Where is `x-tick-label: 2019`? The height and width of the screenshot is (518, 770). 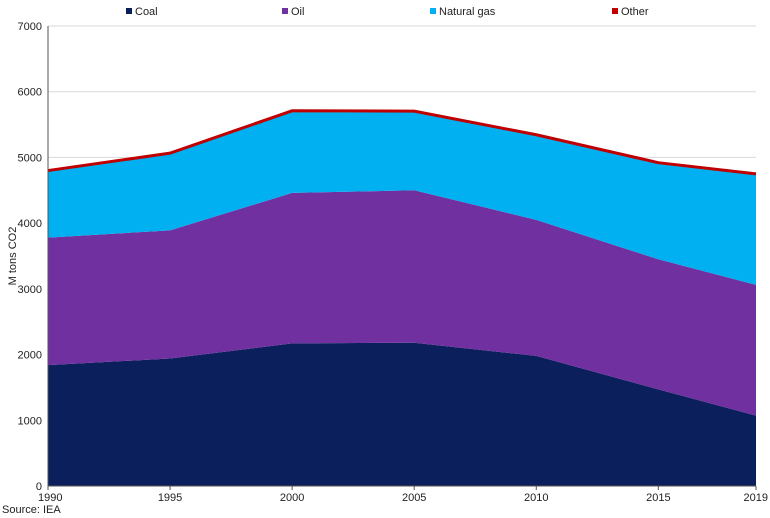
x-tick-label: 2019 is located at coordinates (756, 498).